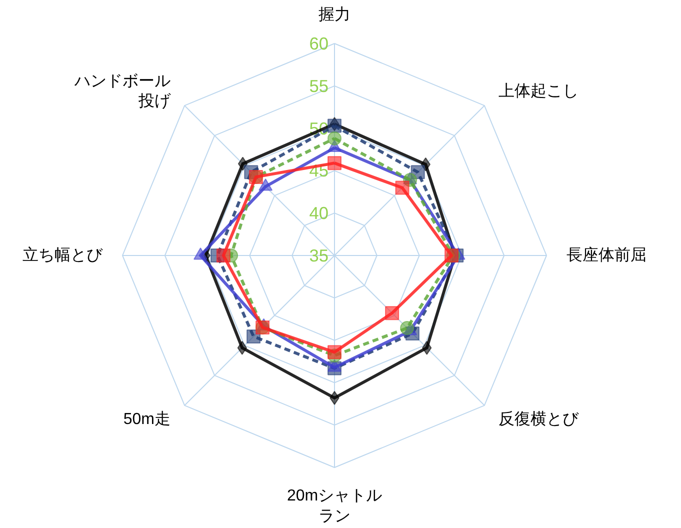 The height and width of the screenshot is (528, 681). What do you see at coordinates (319, 256) in the screenshot?
I see `y-tick-label: 35` at bounding box center [319, 256].